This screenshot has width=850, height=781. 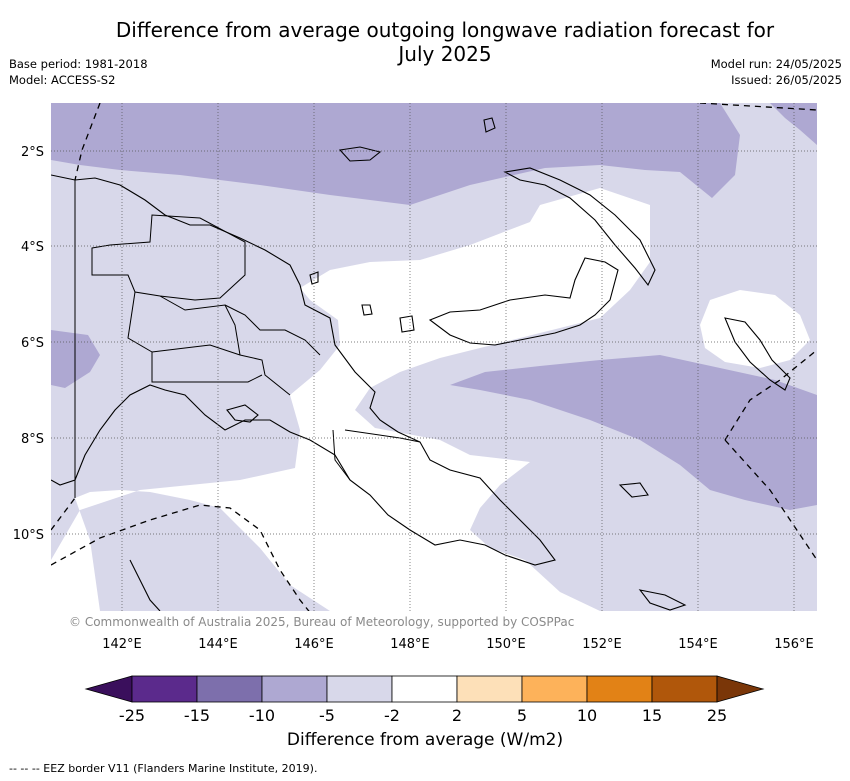 I want to click on model-run: Model run: 24/05/2025, so click(x=776, y=64).